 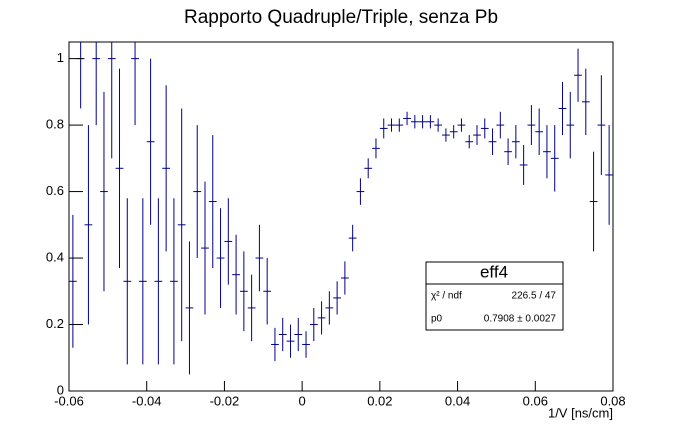 I want to click on stats-label: χ² / ndf, so click(x=446, y=296).